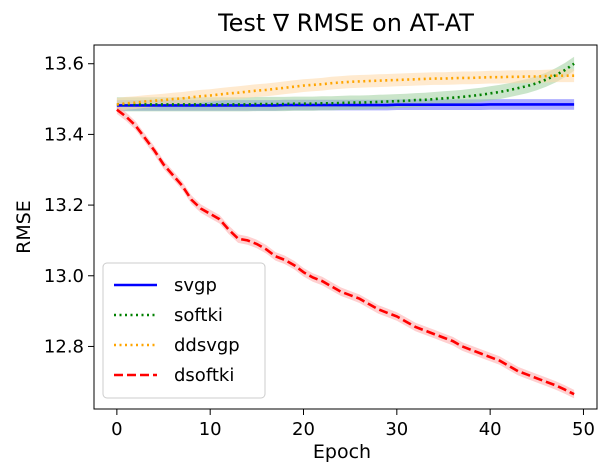 The height and width of the screenshot is (473, 601). I want to click on x-tick-label: 0, so click(116, 429).